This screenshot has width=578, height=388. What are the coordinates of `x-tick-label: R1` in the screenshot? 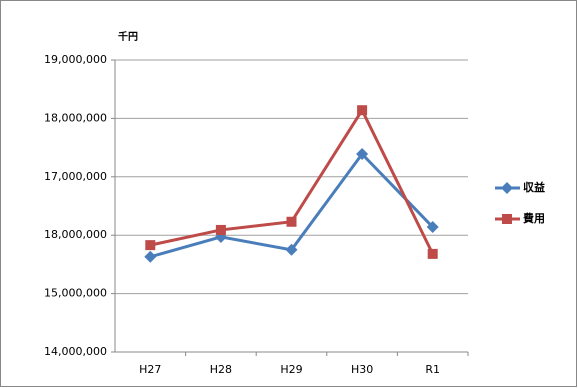 It's located at (432, 369).